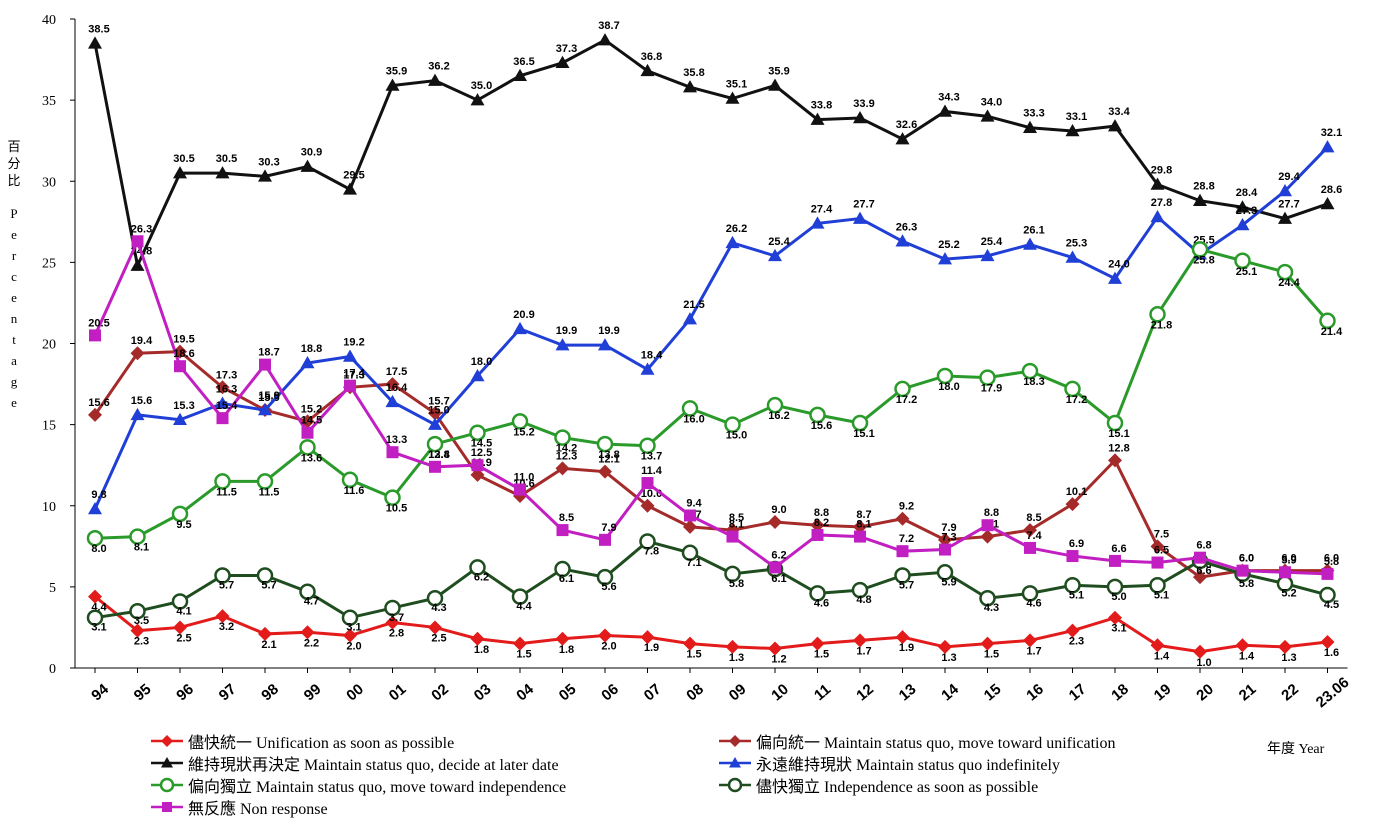  I want to click on data-label: 11.5, so click(226, 492).